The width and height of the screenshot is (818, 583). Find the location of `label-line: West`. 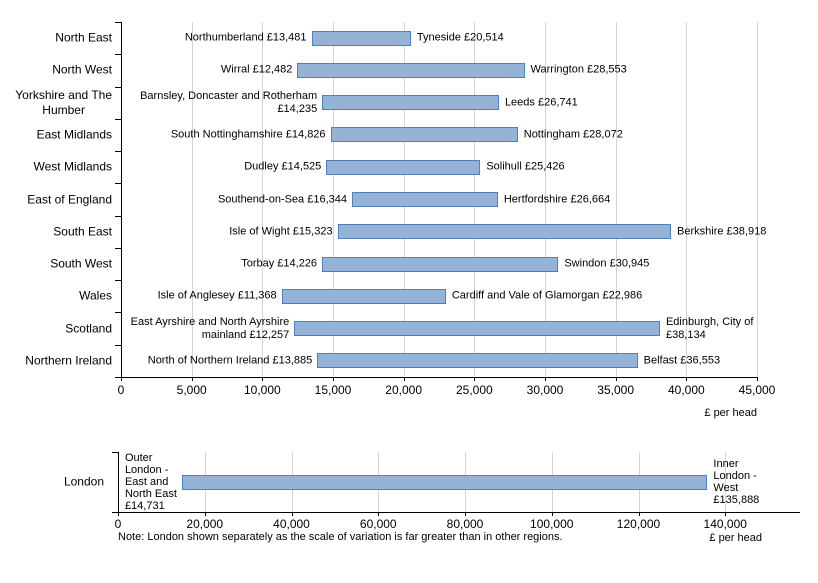

label-line: West is located at coordinates (726, 488).